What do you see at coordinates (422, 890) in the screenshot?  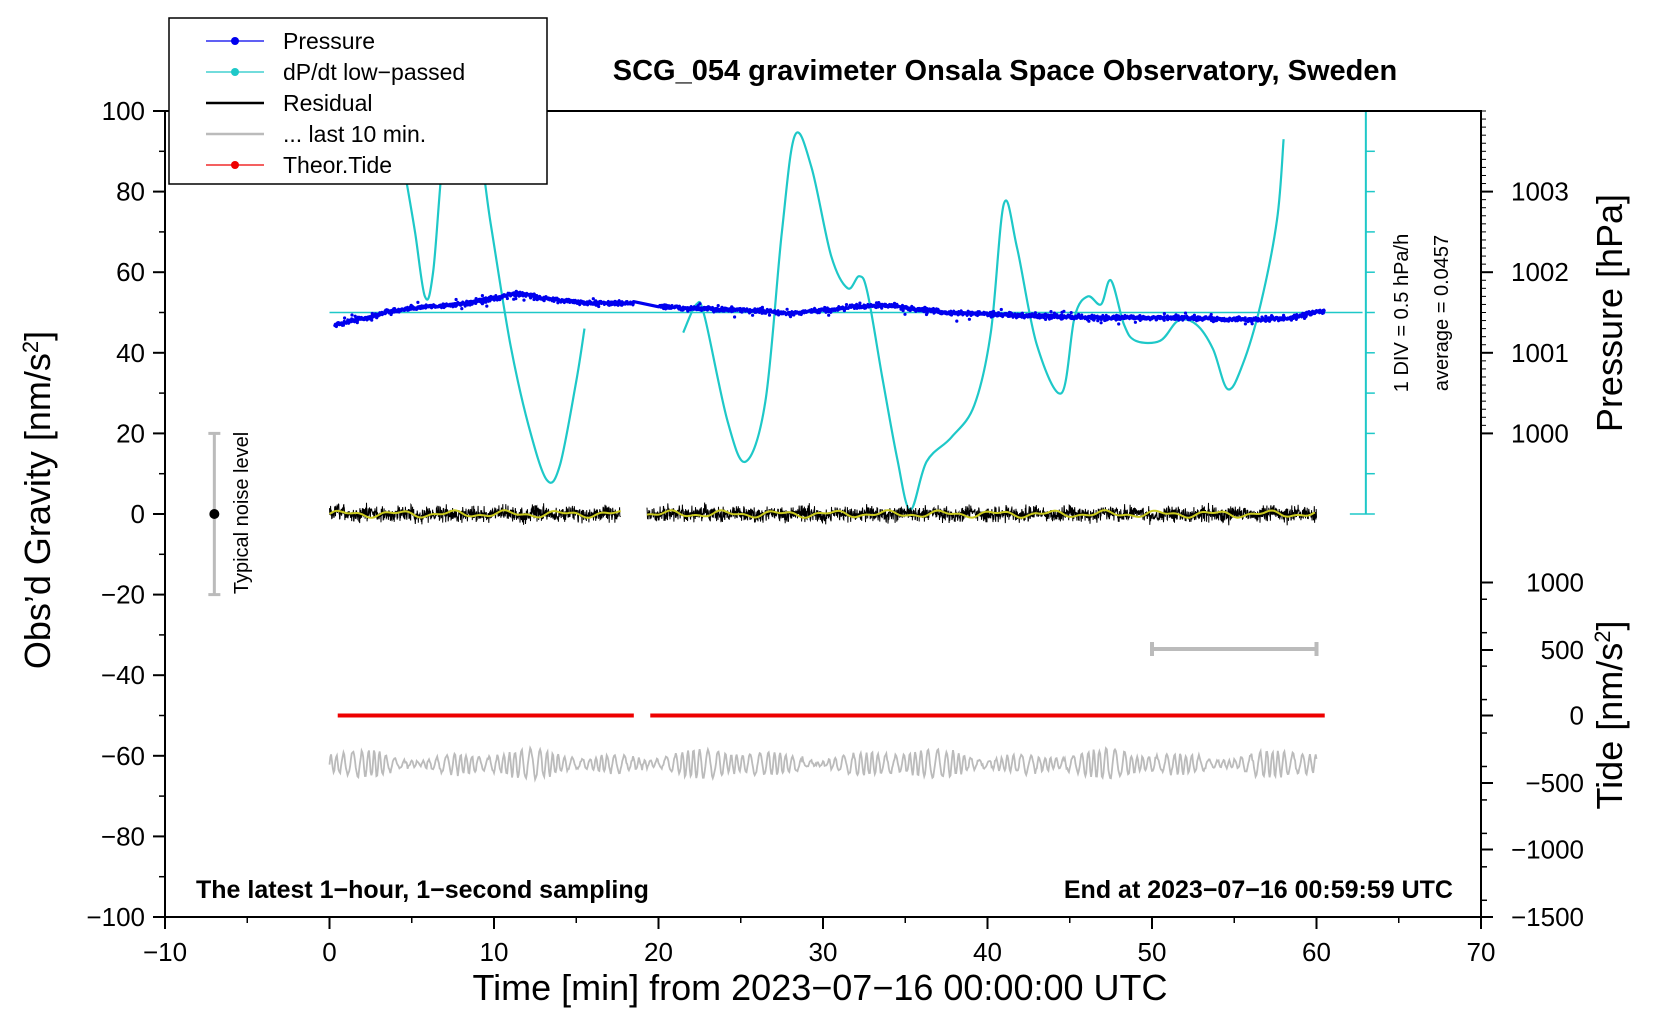 I see `annotation-latest-hour: The latest 1−hour, 1−second sampling` at bounding box center [422, 890].